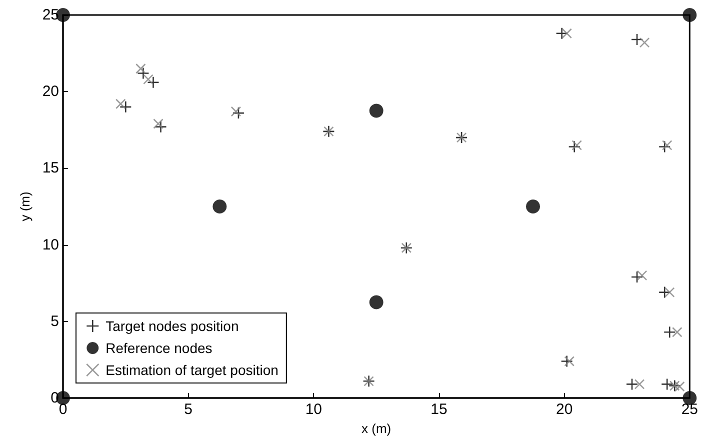 The image size is (701, 446). I want to click on y-axis-title: y (m), so click(24, 207).